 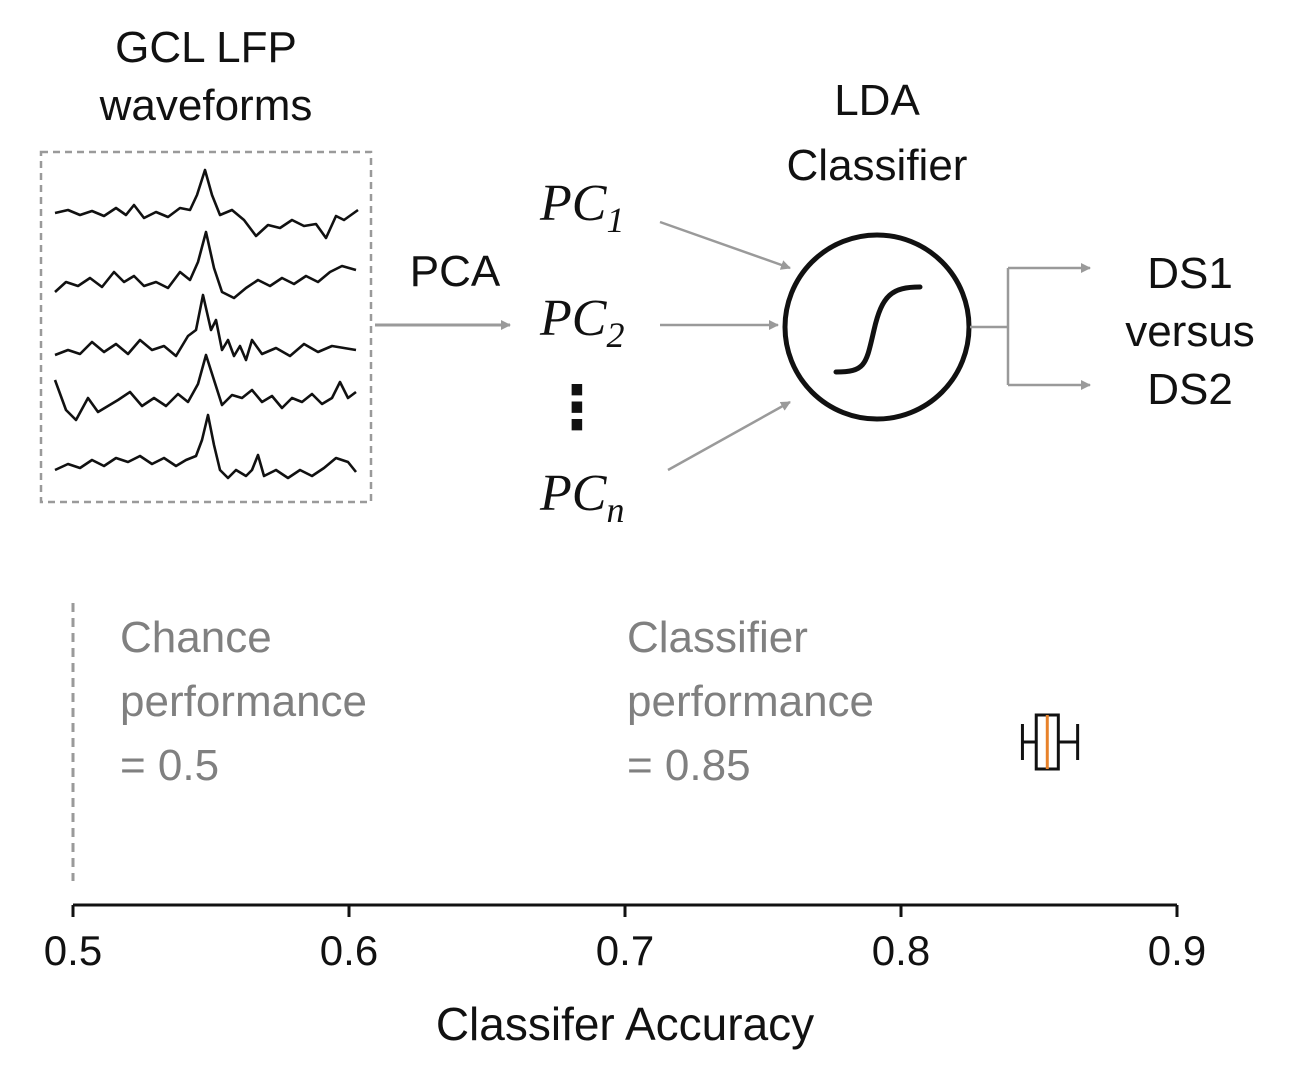 What do you see at coordinates (750, 701) in the screenshot?
I see `classifier-annotation-line2: performance` at bounding box center [750, 701].